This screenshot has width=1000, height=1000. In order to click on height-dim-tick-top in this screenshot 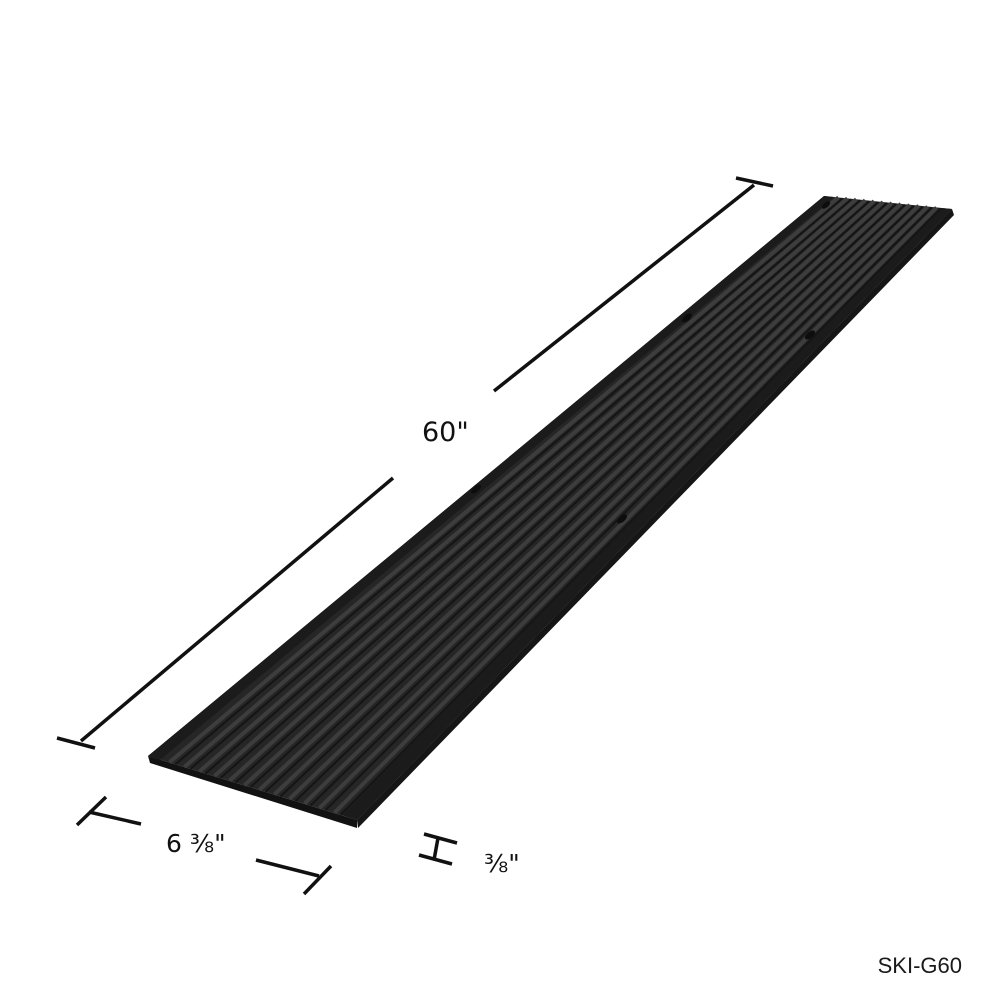, I will do `click(440, 838)`.